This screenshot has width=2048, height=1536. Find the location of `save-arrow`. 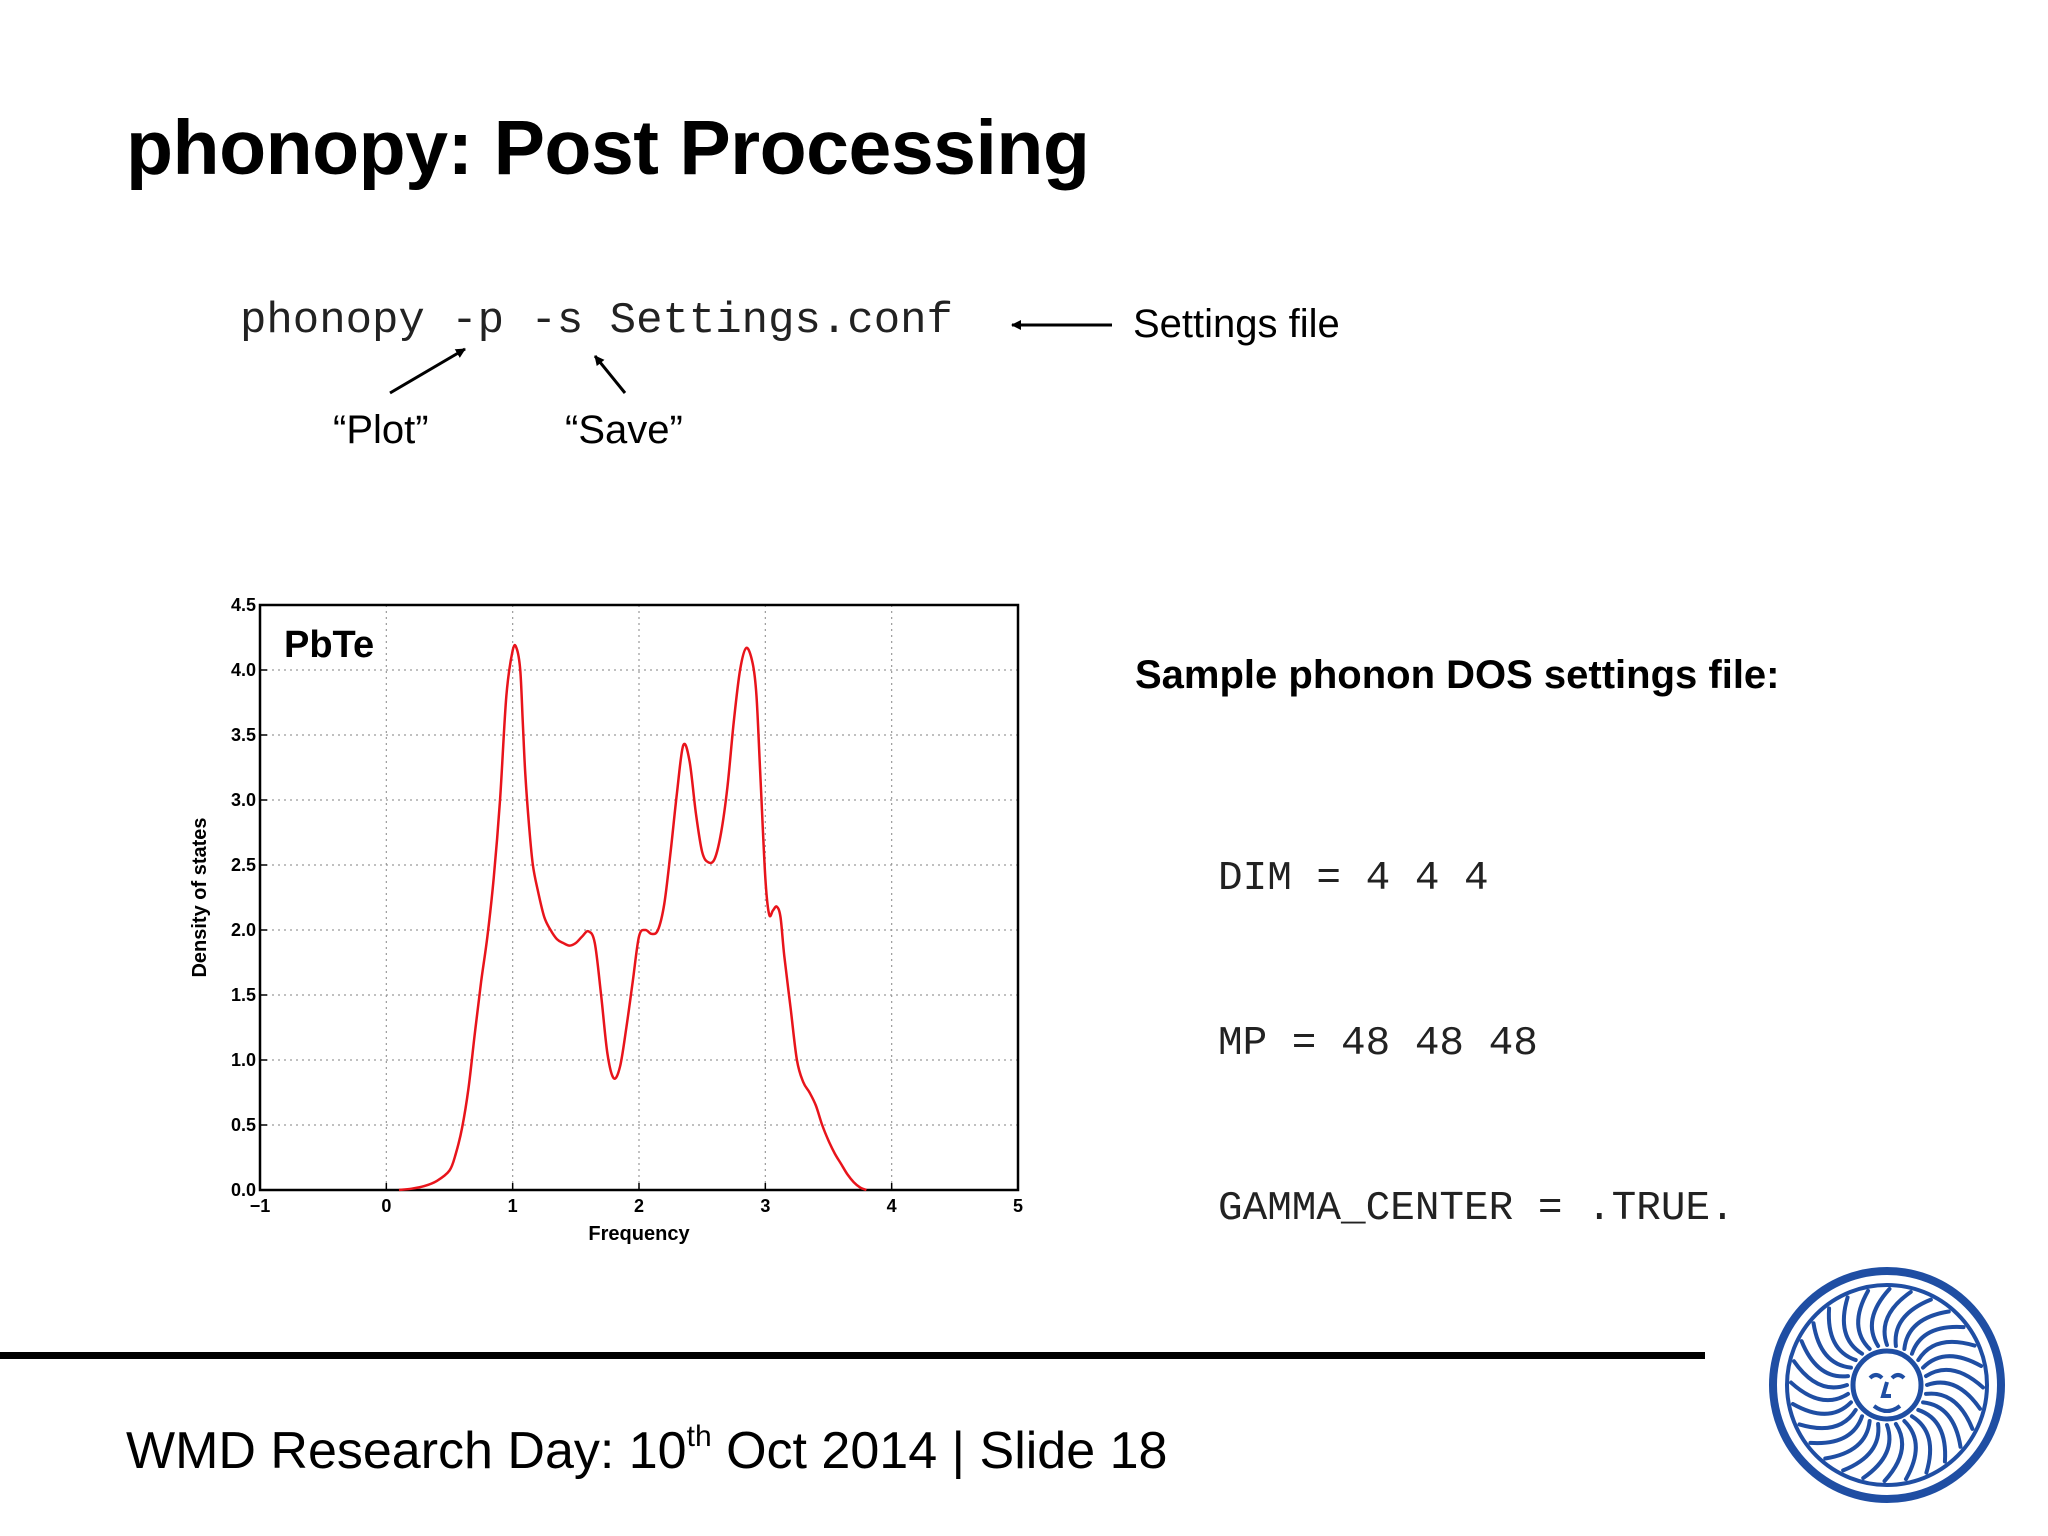

save-arrow is located at coordinates (610, 374).